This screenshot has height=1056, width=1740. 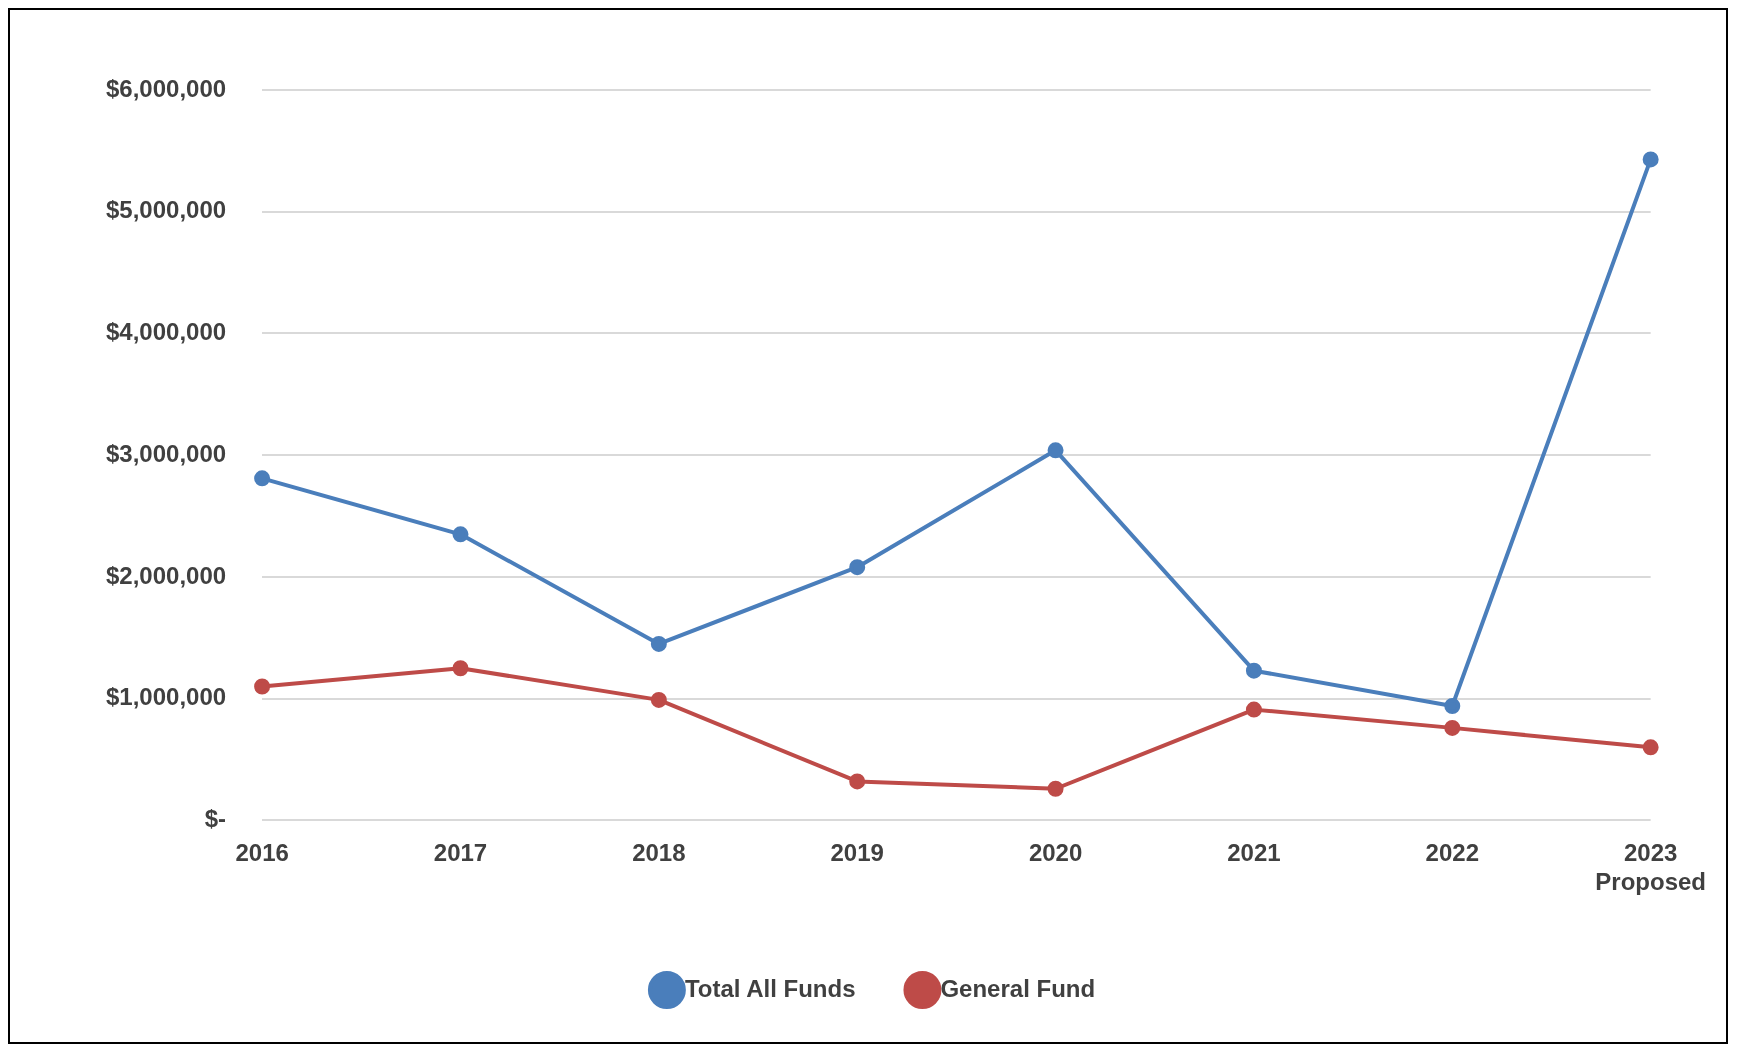 What do you see at coordinates (166, 453) in the screenshot?
I see `y-tick-label: $3,000,000` at bounding box center [166, 453].